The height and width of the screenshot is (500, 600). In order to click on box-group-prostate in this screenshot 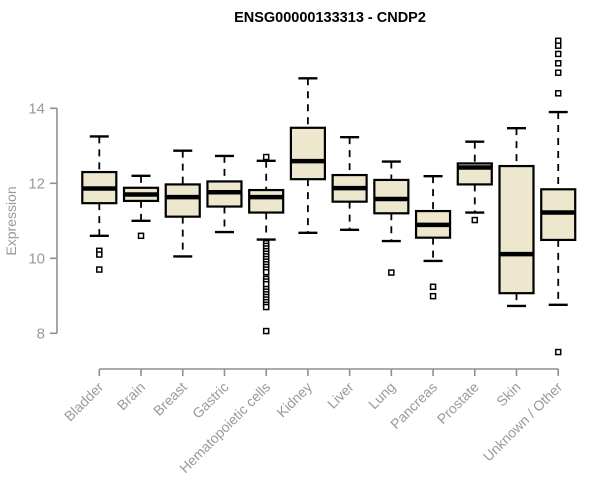, I will do `click(474, 182)`.